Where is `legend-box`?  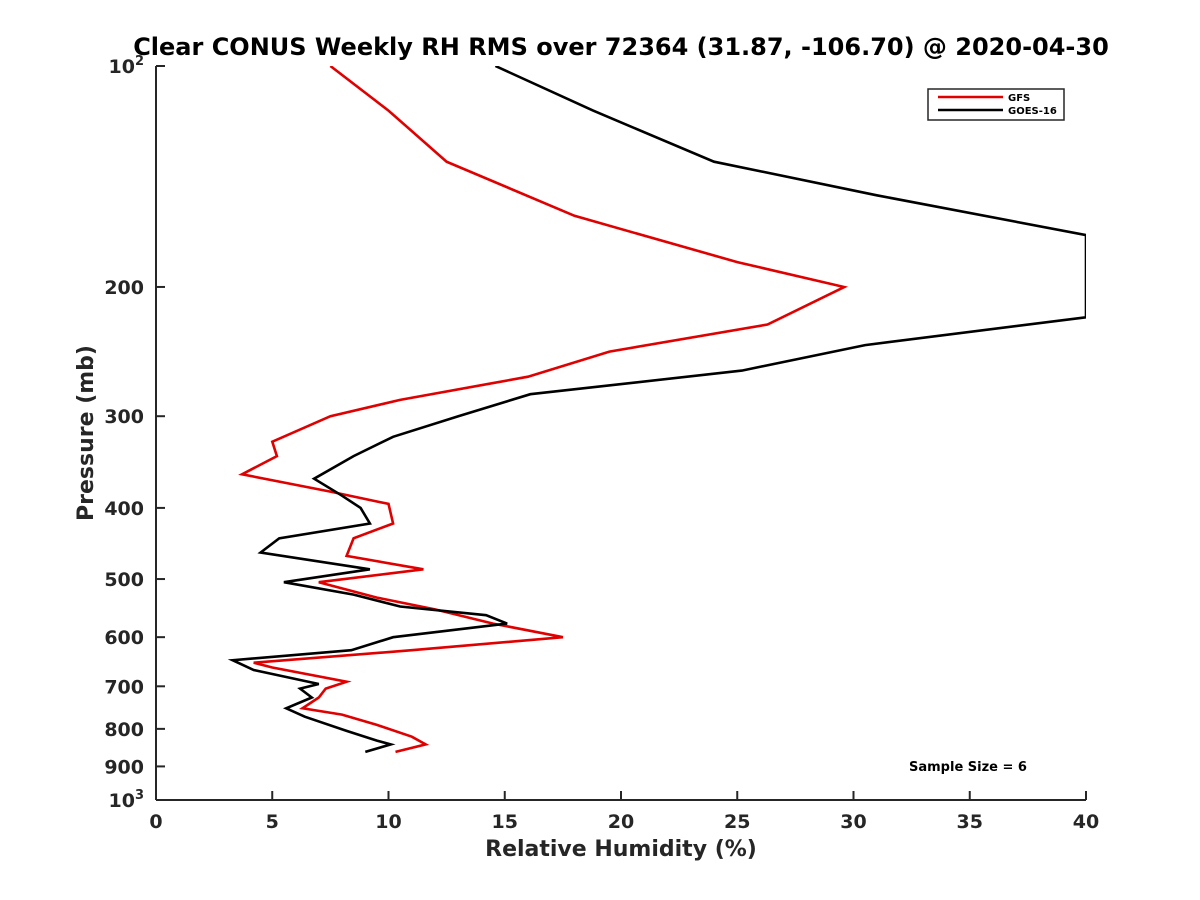
legend-box is located at coordinates (996, 104).